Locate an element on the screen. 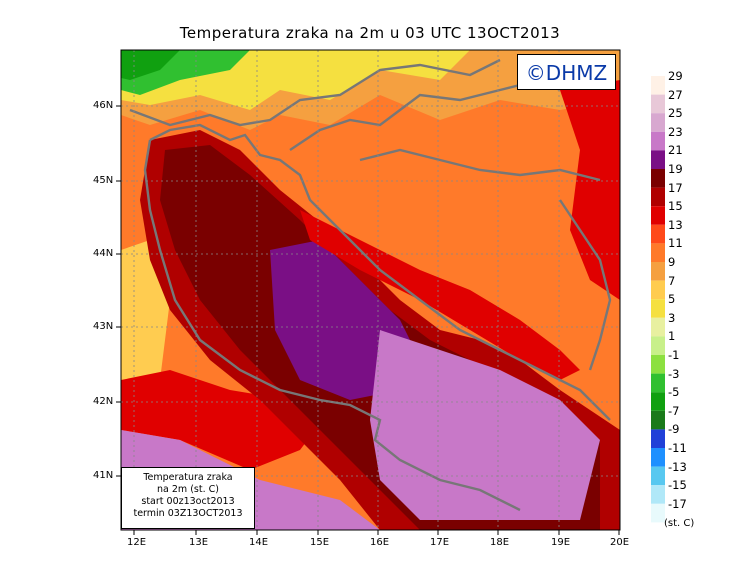 The image size is (740, 582). colorbar-tick-label: -3 is located at coordinates (674, 373).